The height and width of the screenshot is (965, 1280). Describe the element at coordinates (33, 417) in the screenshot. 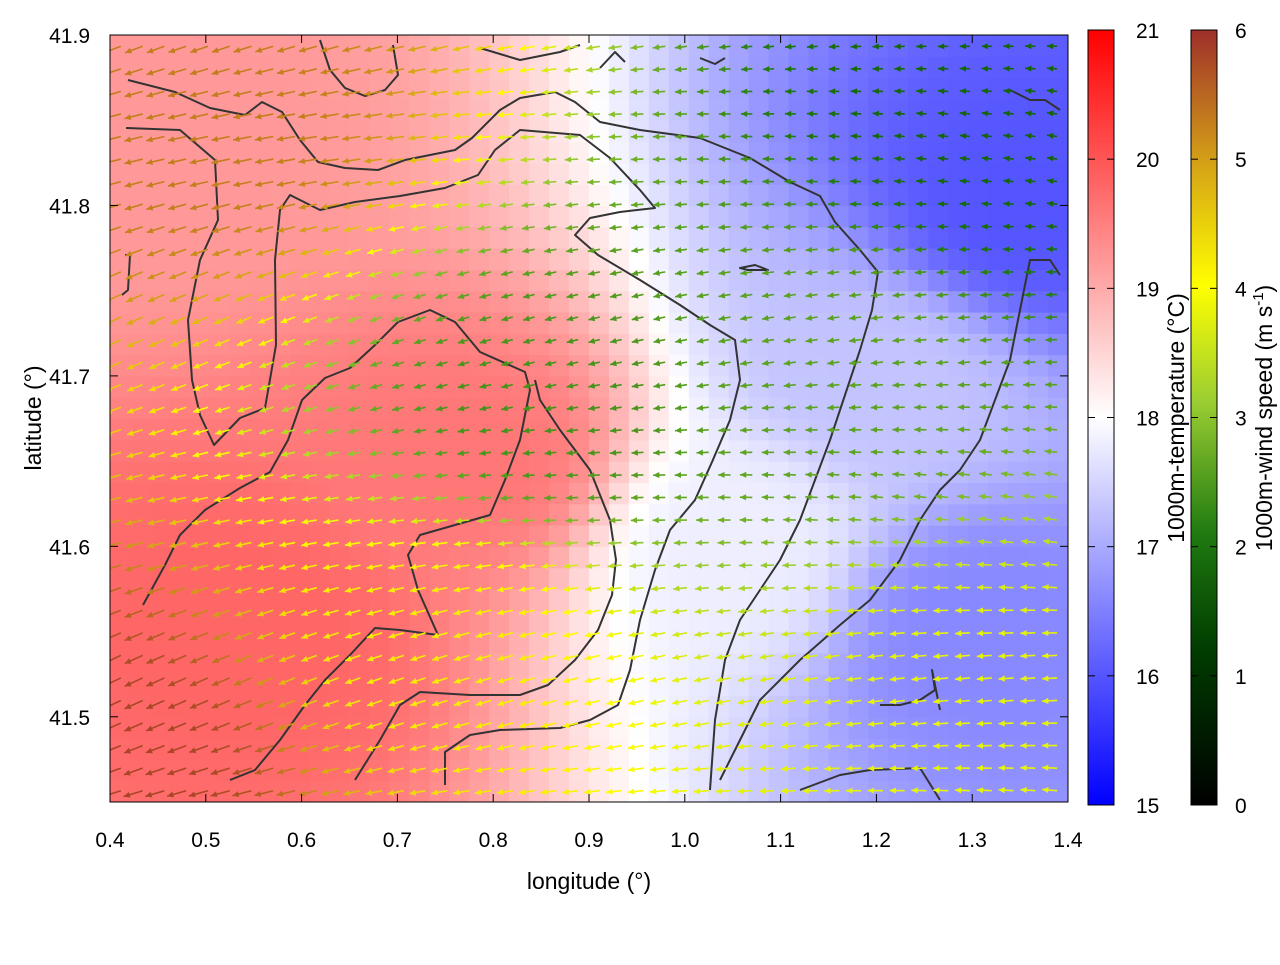

I see `y-axis-label: latitude (°)` at that location.